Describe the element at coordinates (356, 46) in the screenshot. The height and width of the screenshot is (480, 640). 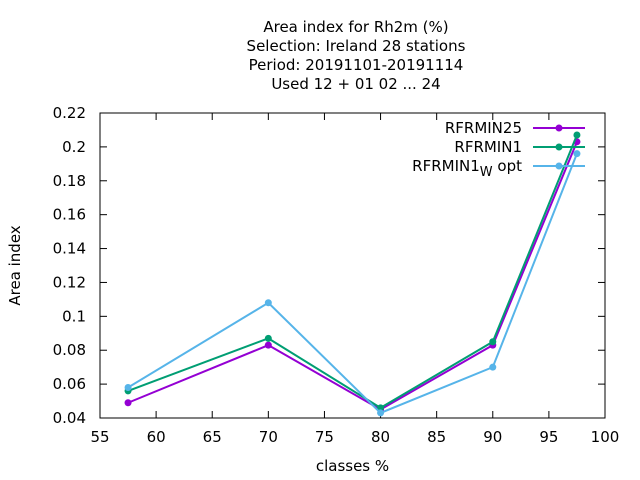
I see `title-line-2: Selection: Ireland 28 stations` at that location.